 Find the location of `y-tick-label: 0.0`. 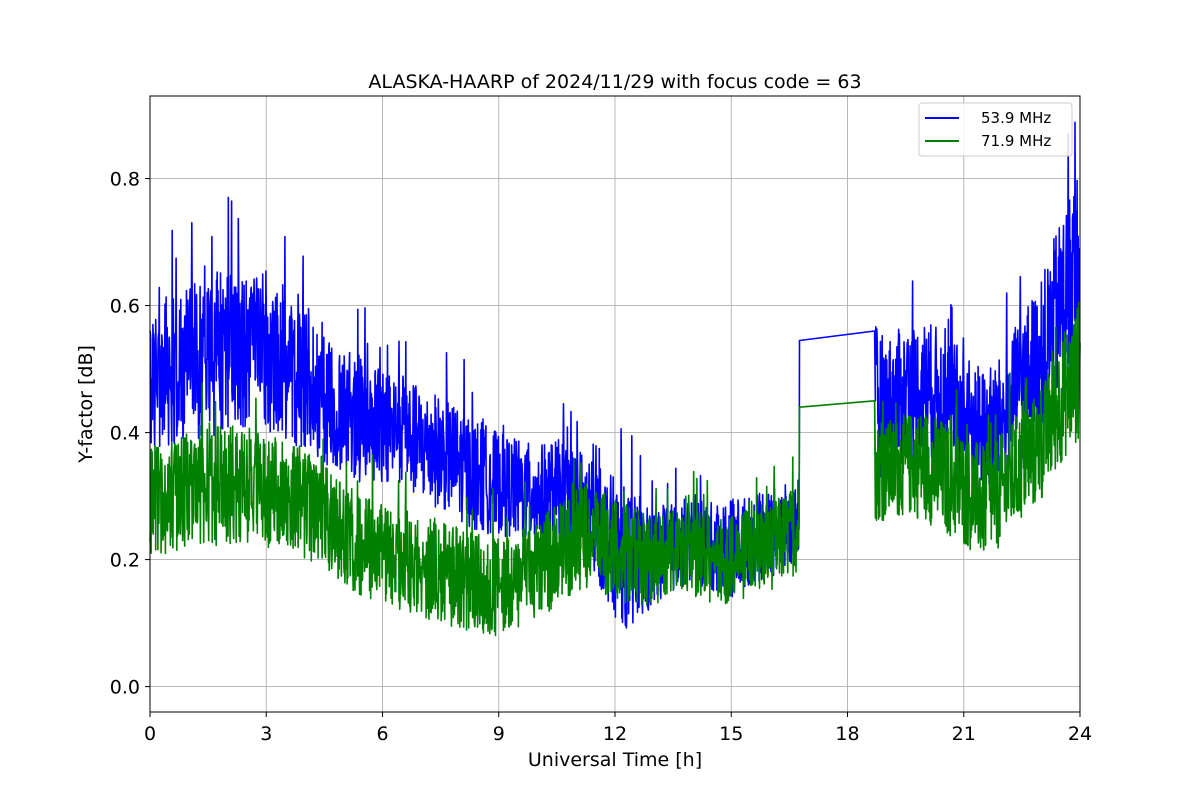

y-tick-label: 0.0 is located at coordinates (125, 688).